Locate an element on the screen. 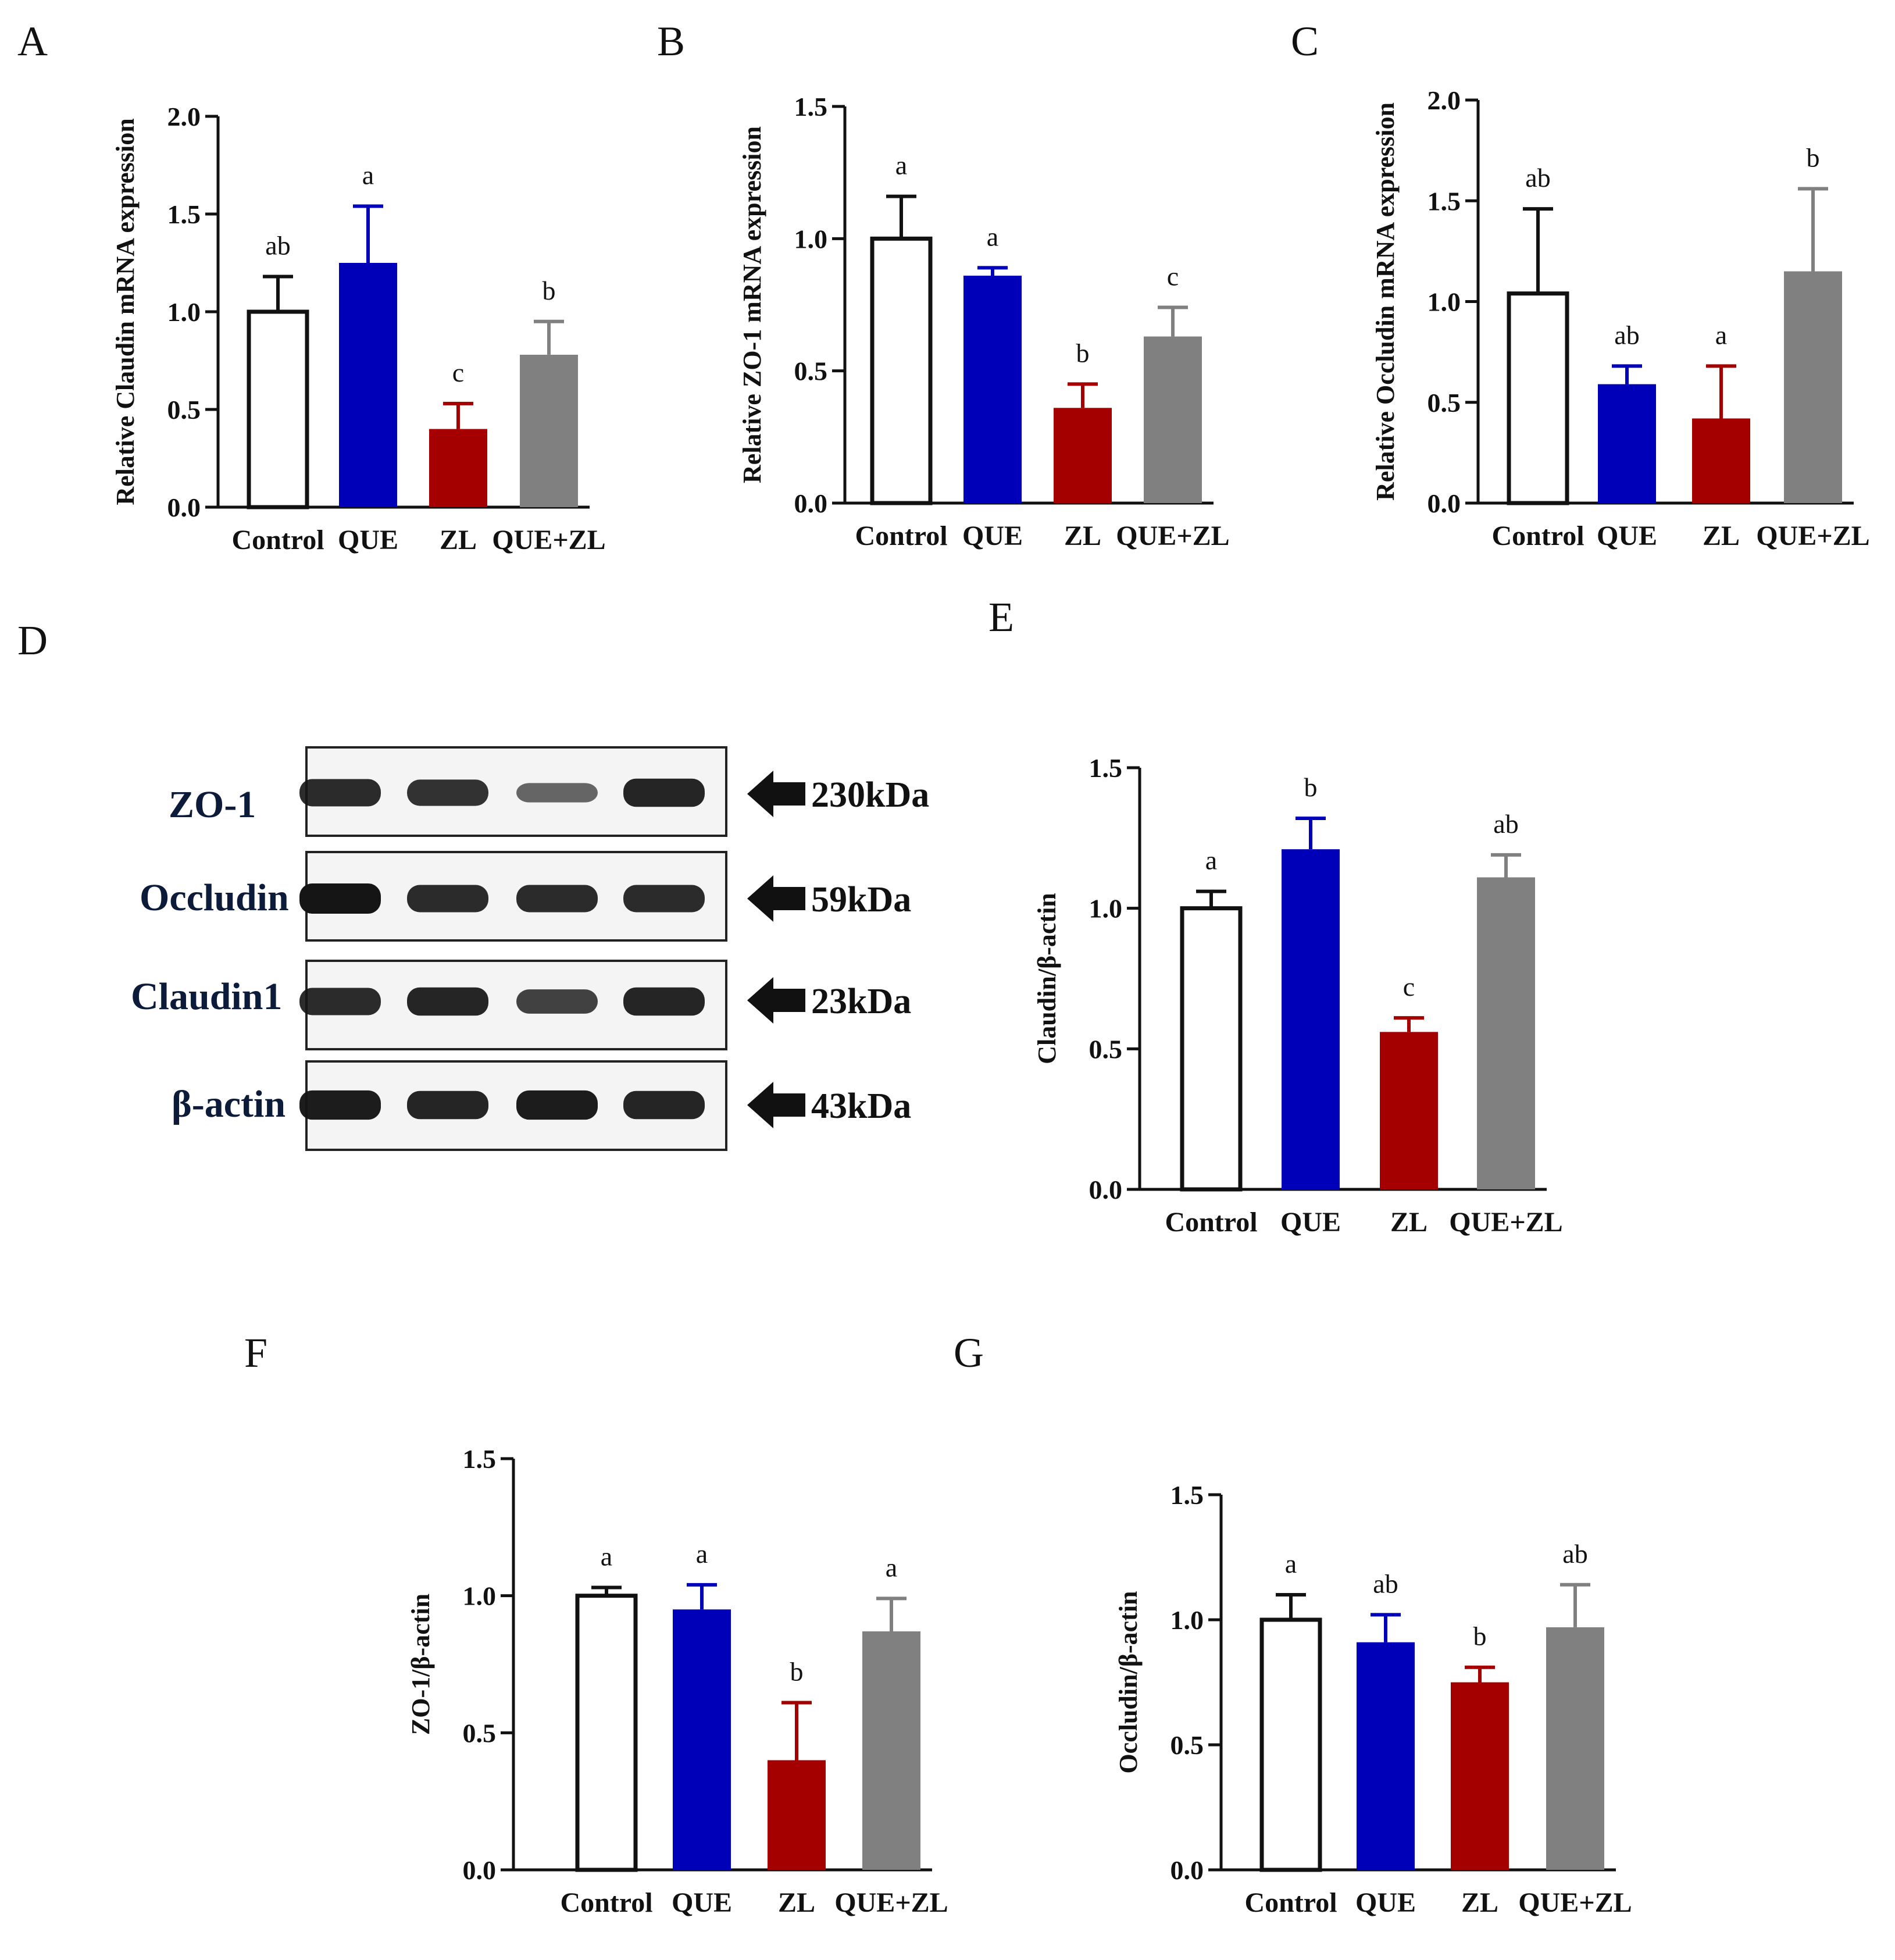 Image resolution: width=1895 pixels, height=1960 pixels. chart-a-bar-zl is located at coordinates (458, 468).